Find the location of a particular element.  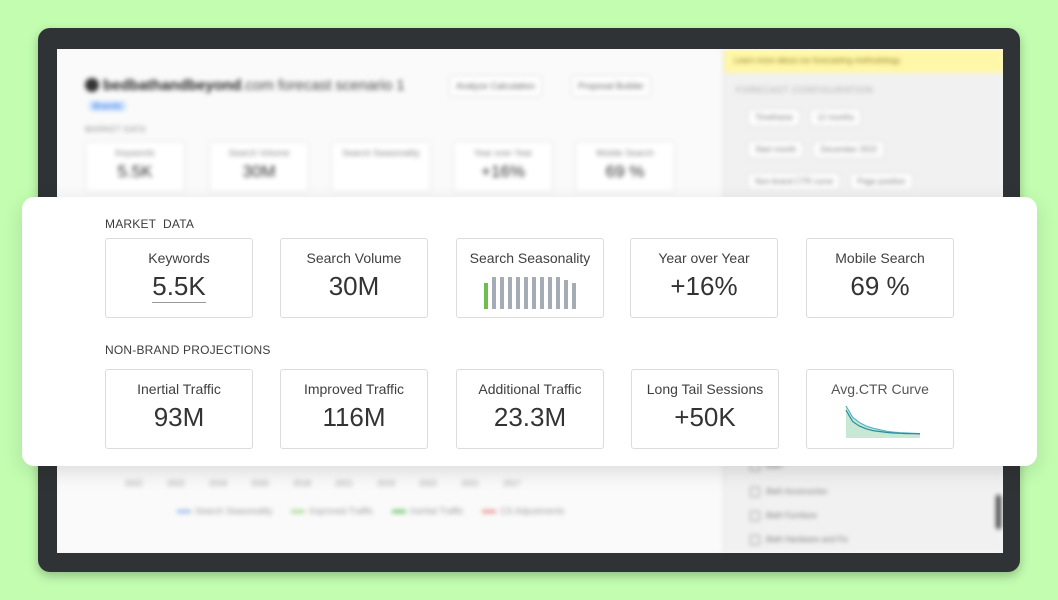

bg-card-keywords: Keywords 5.5K is located at coordinates (135, 167).